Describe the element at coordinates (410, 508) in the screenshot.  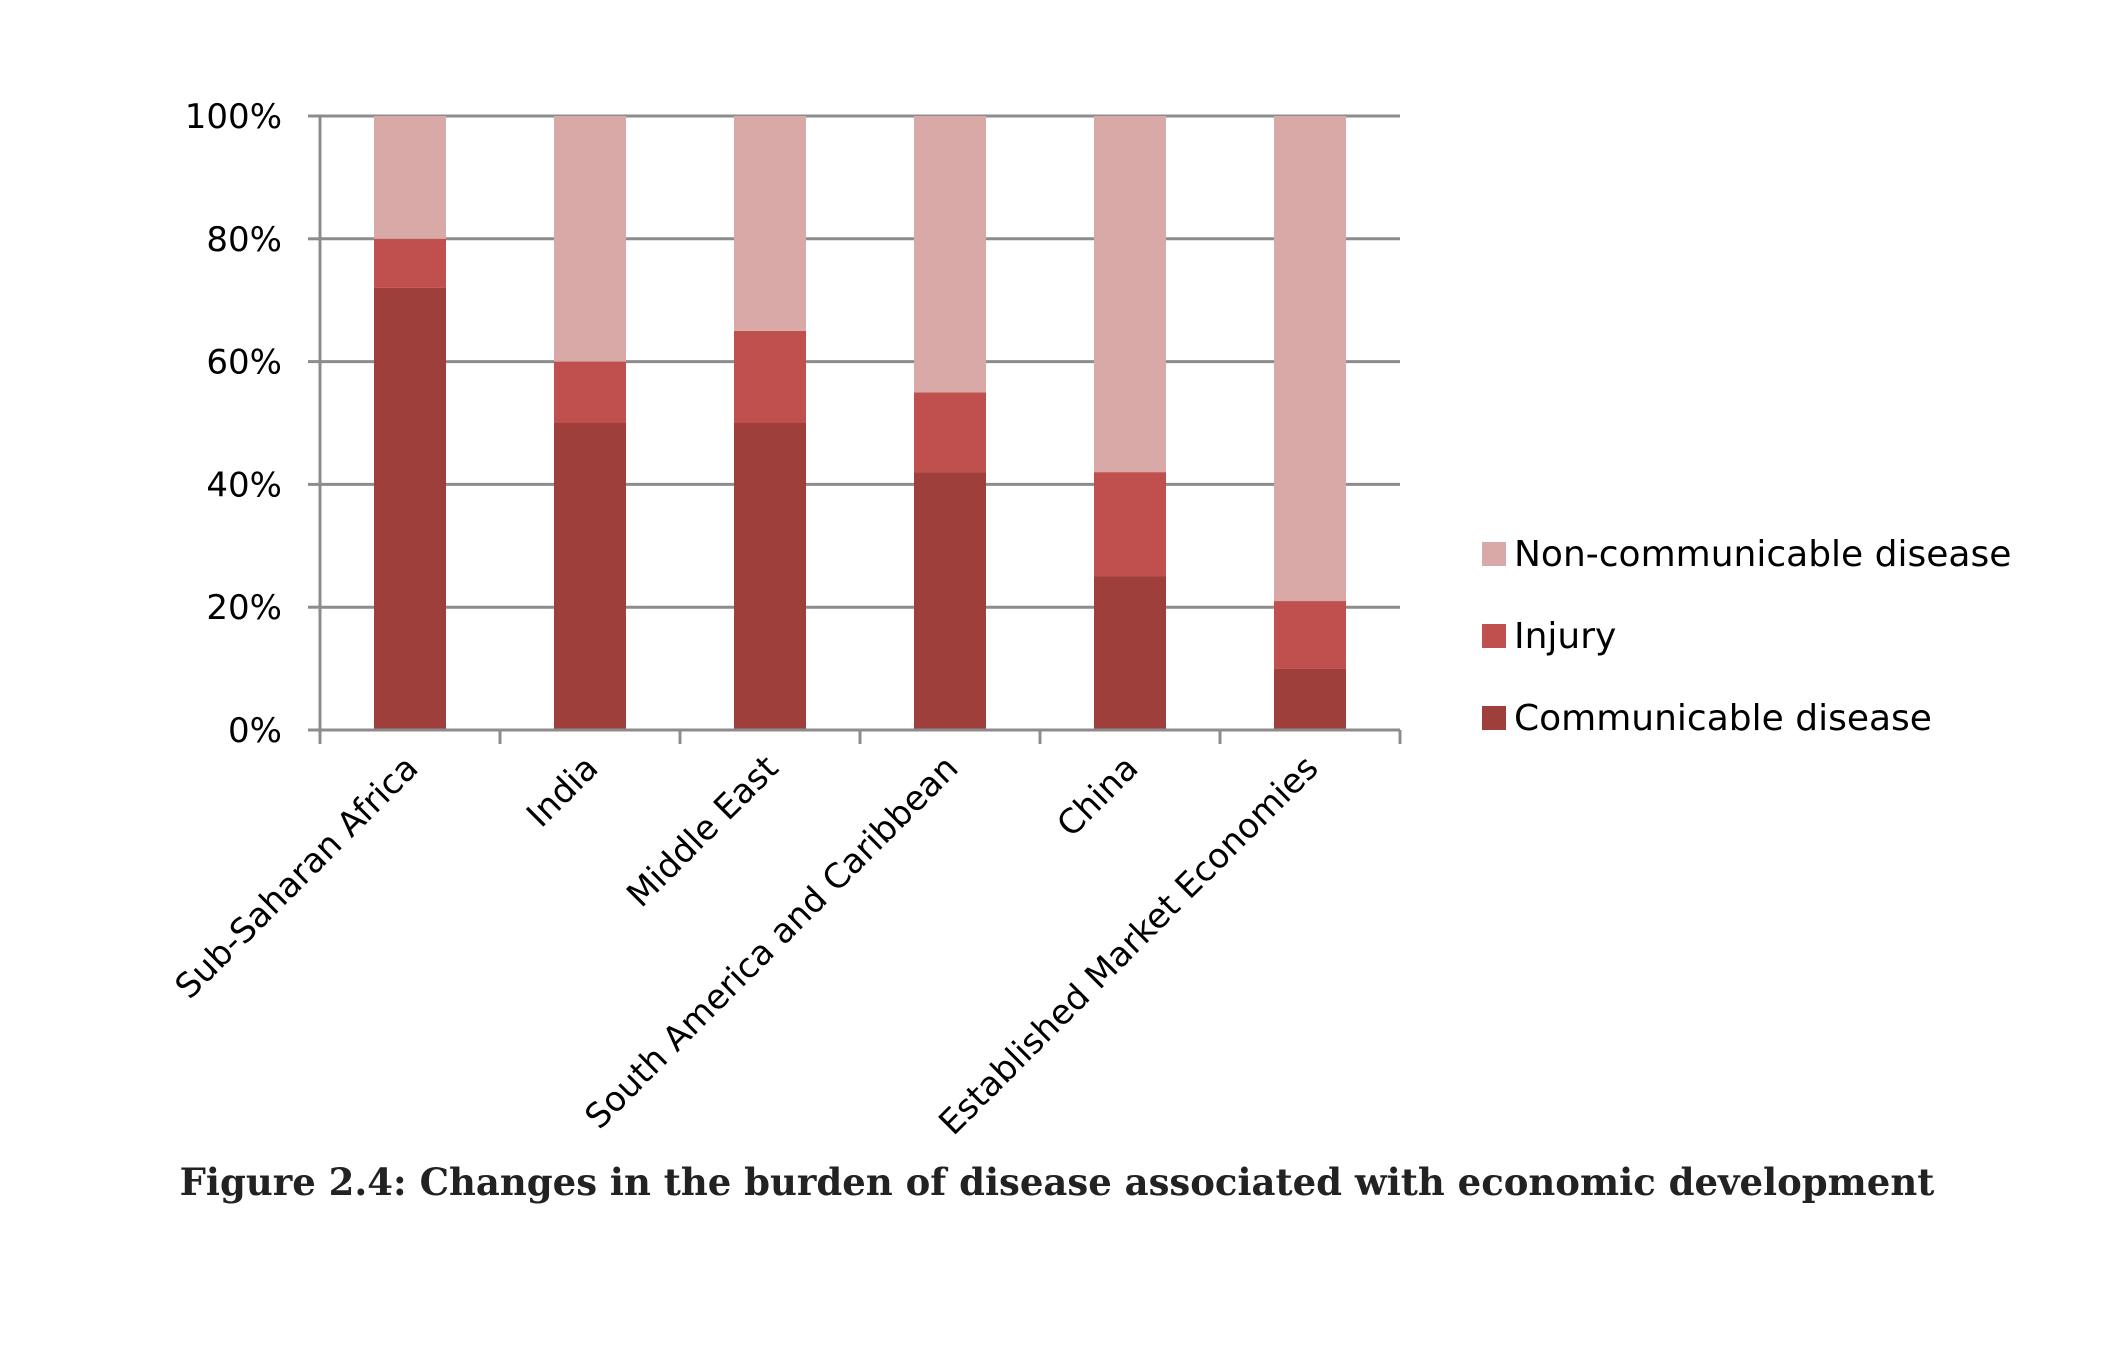
I see `bar-communicable-disease-sub-saharan-africa` at that location.